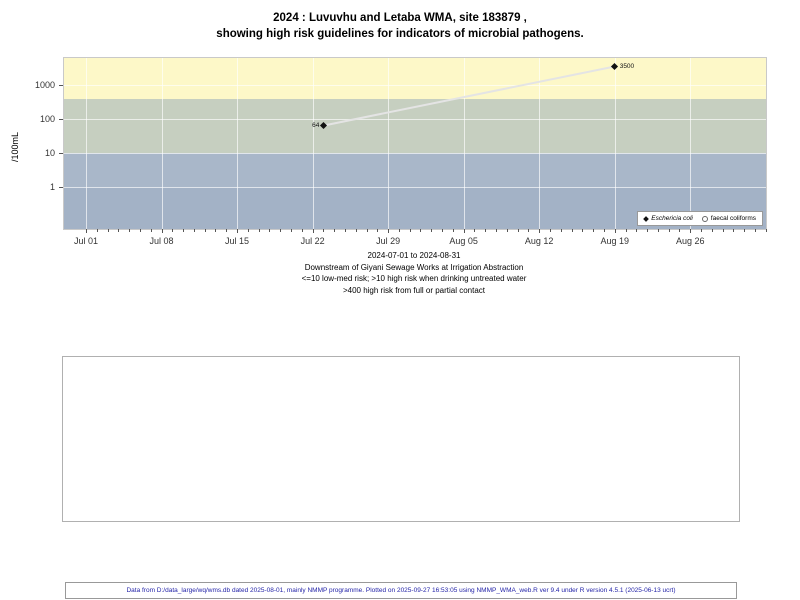 Image resolution: width=800 pixels, height=600 pixels. Describe the element at coordinates (44, 85) in the screenshot. I see `y-tick-label: 1000` at that location.